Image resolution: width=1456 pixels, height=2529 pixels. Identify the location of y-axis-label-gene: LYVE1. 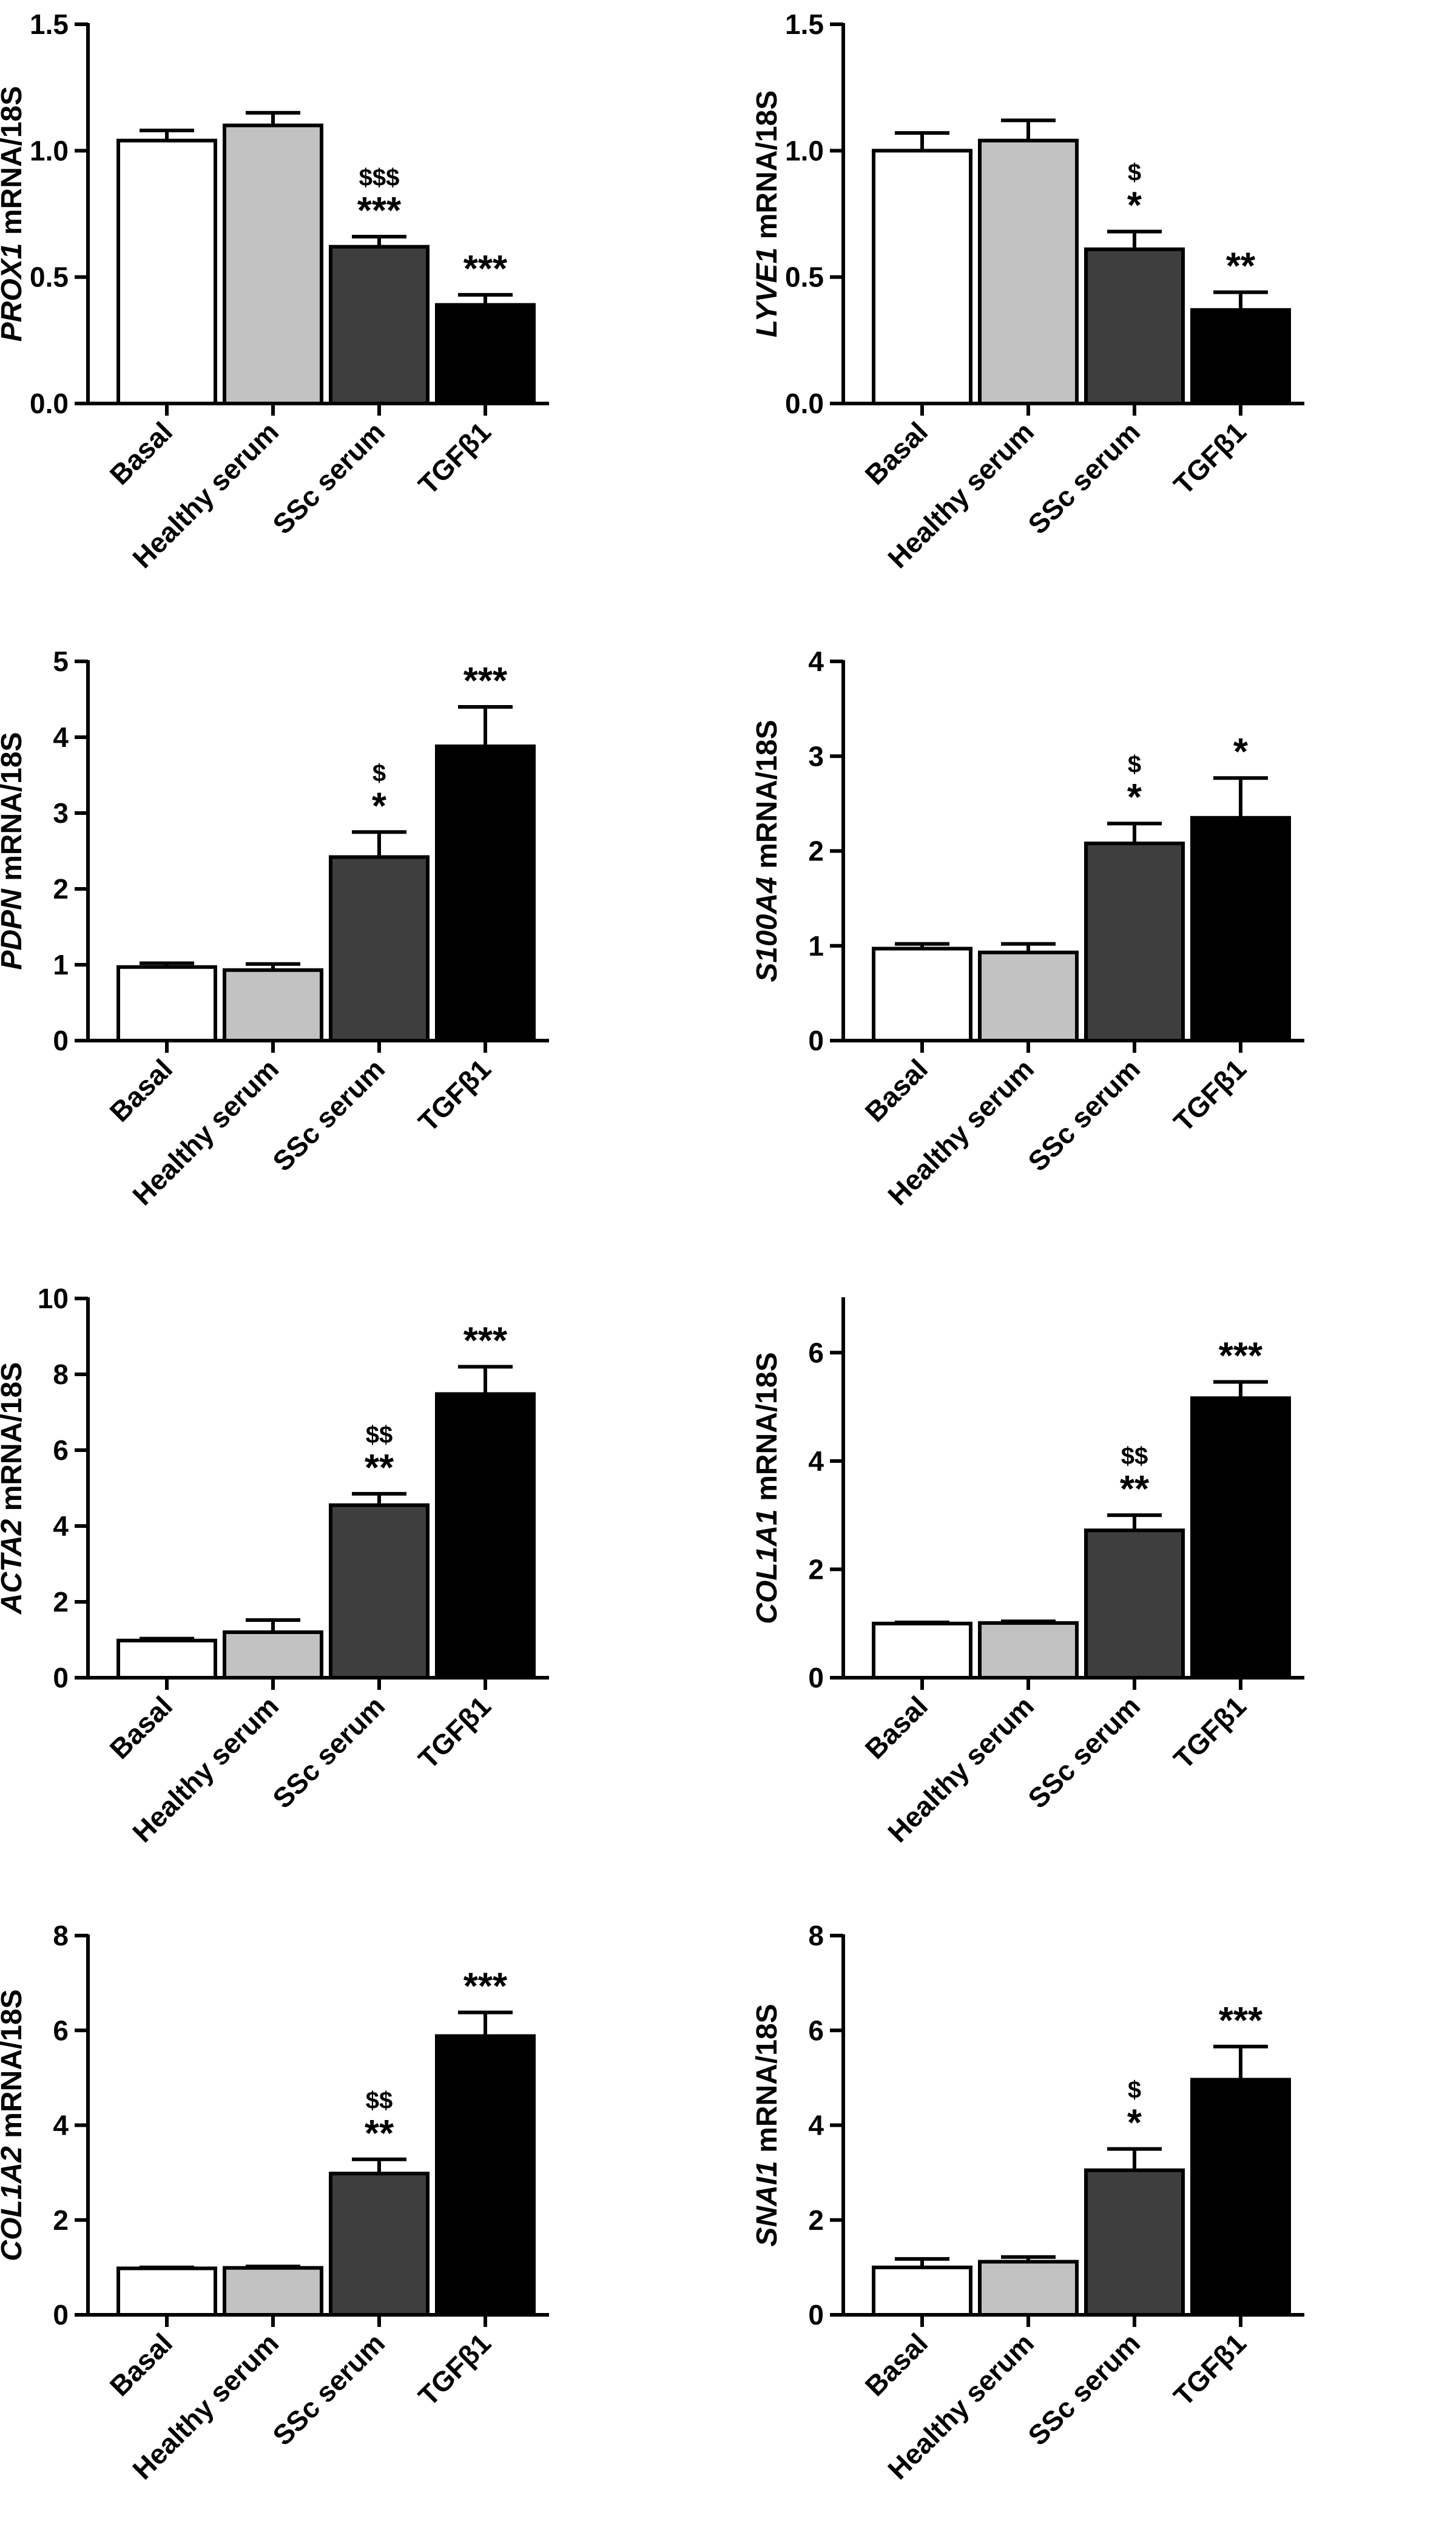
(767, 293).